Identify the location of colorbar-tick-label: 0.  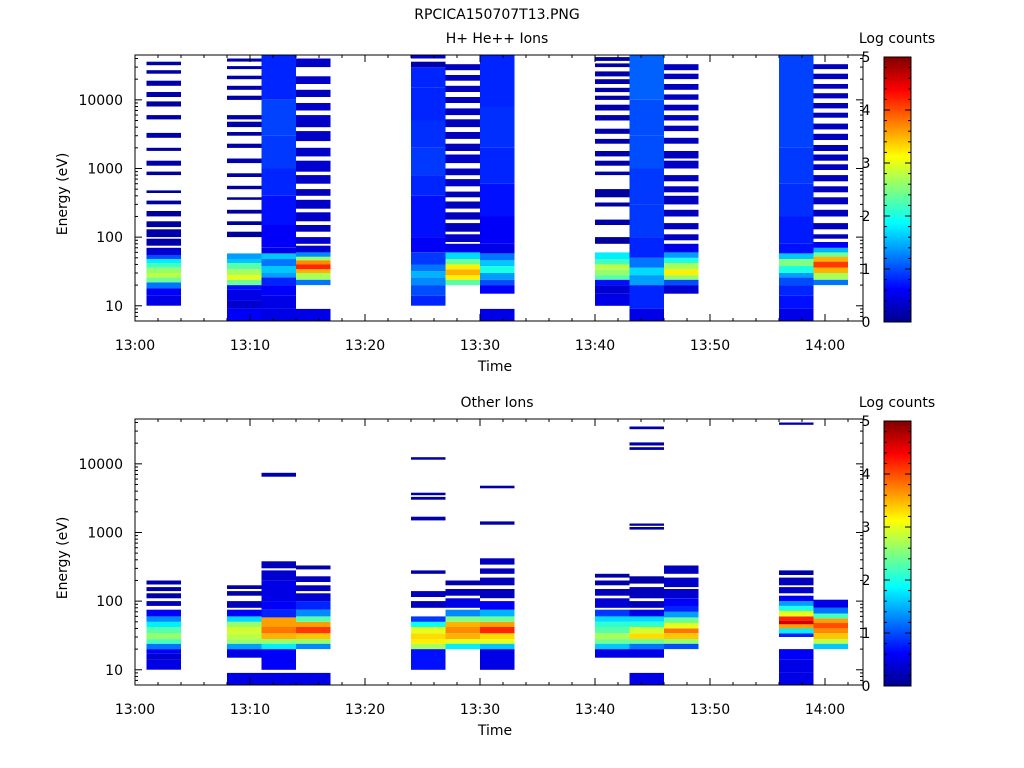
(866, 323).